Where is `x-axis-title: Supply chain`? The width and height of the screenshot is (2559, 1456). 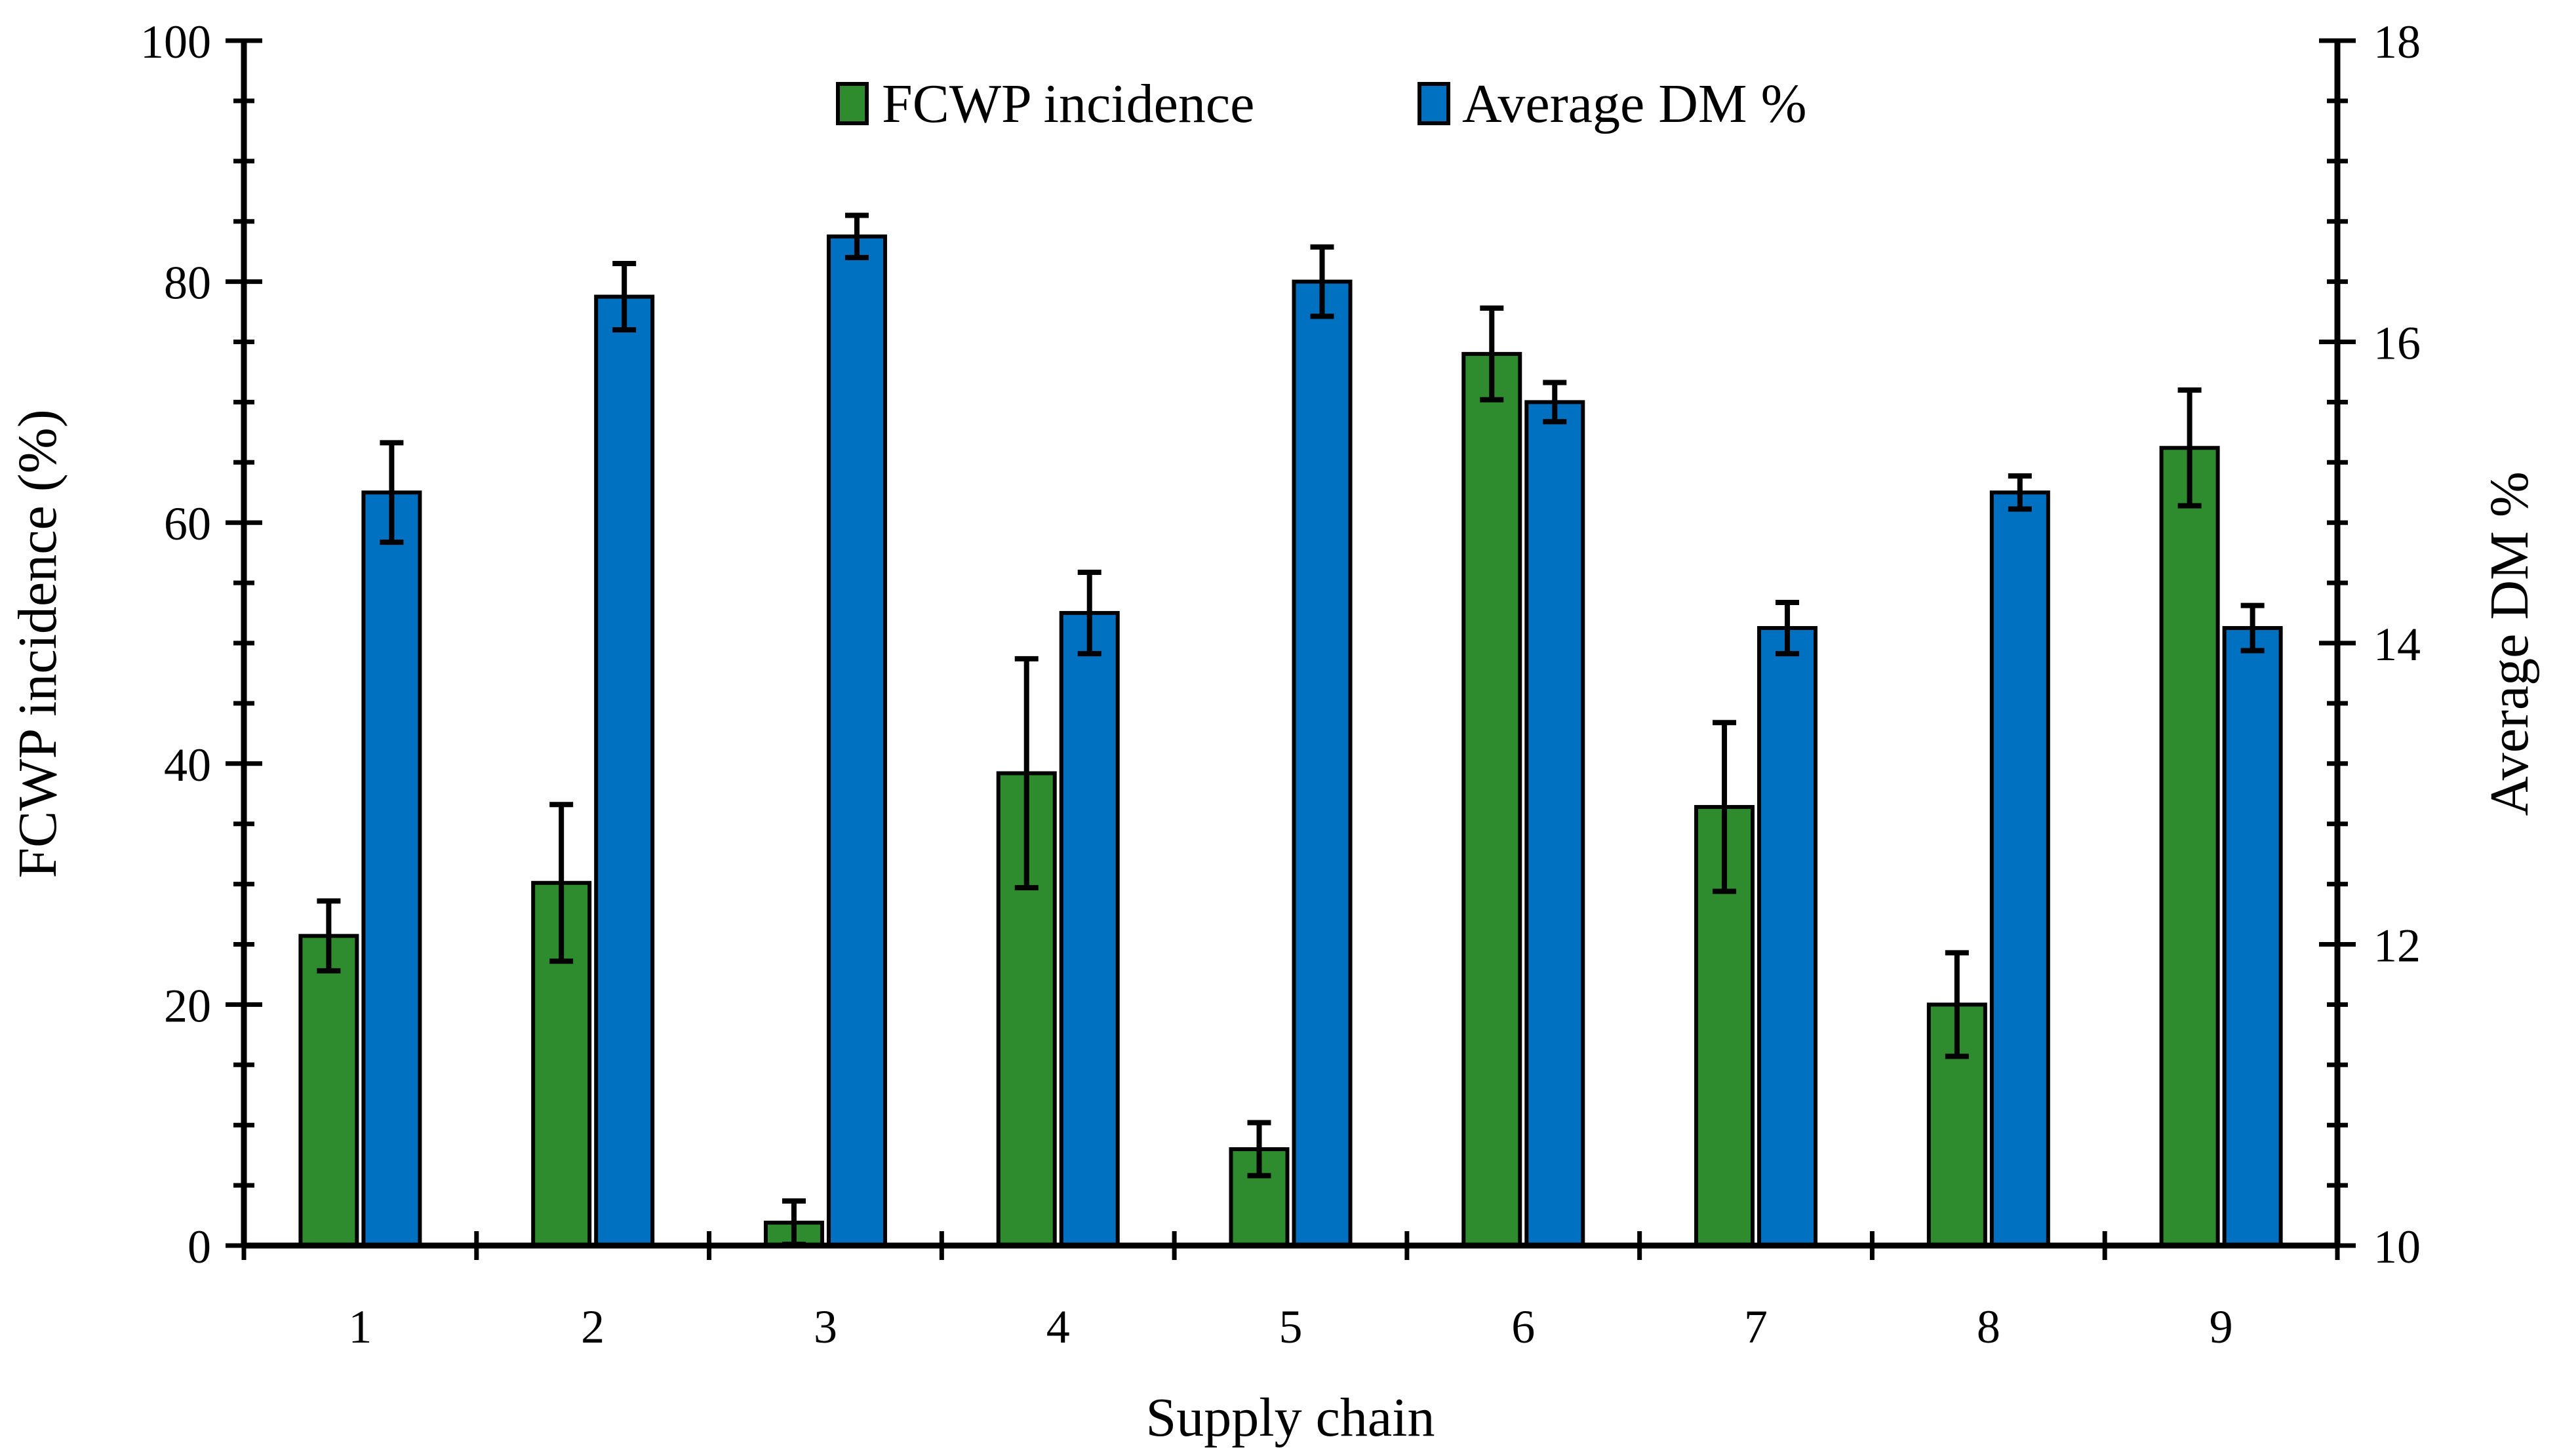 x-axis-title: Supply chain is located at coordinates (1291, 1417).